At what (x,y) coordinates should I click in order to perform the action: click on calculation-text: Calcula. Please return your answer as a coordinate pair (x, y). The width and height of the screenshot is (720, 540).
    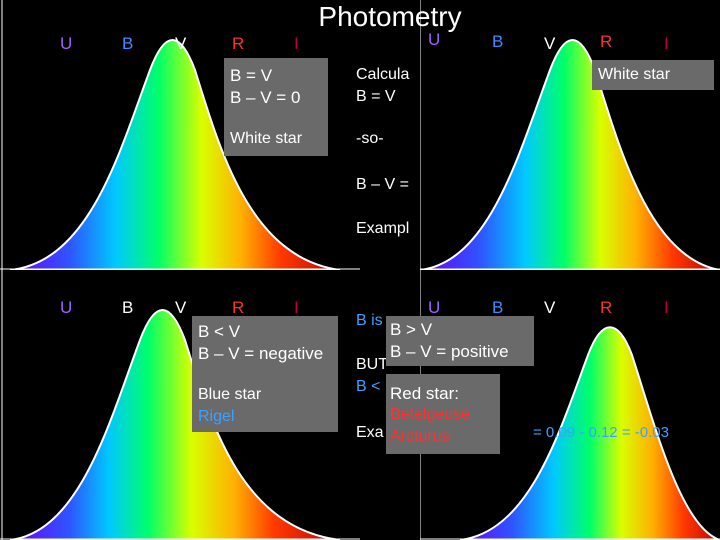
    Looking at the image, I should click on (383, 74).